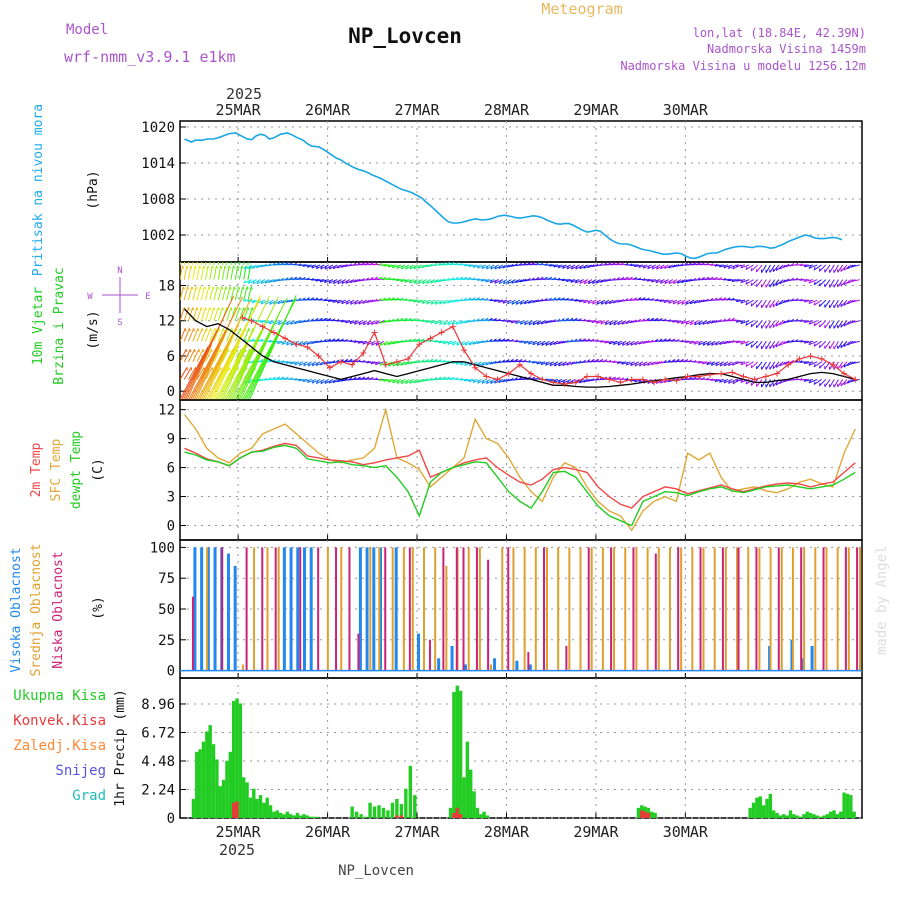 Image resolution: width=900 pixels, height=900 pixels. I want to click on model-elevation-label: Nadmorska Visina u modelu 1256.12m, so click(743, 66).